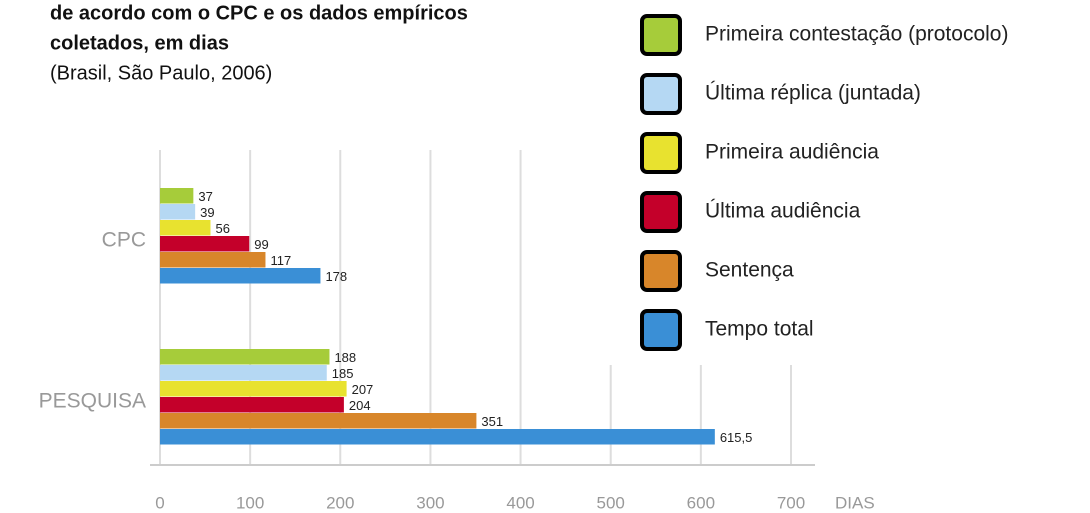 The image size is (1090, 513). Describe the element at coordinates (736, 437) in the screenshot. I see `data-label: 615,5` at that location.